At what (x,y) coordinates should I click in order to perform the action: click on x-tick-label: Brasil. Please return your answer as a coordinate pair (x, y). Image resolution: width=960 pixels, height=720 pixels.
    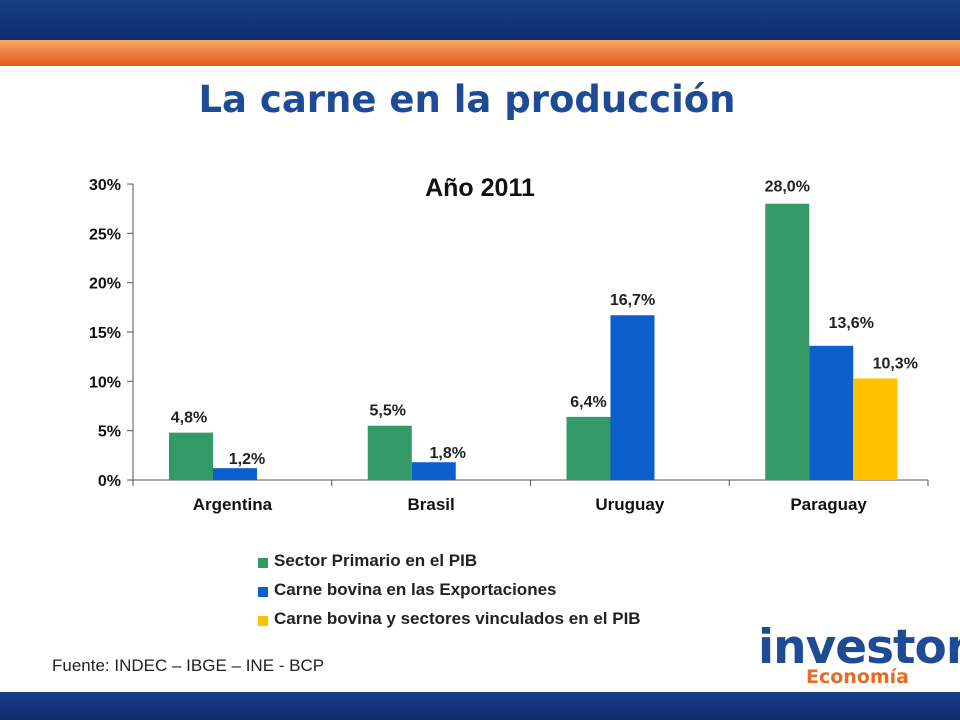
    Looking at the image, I should click on (431, 504).